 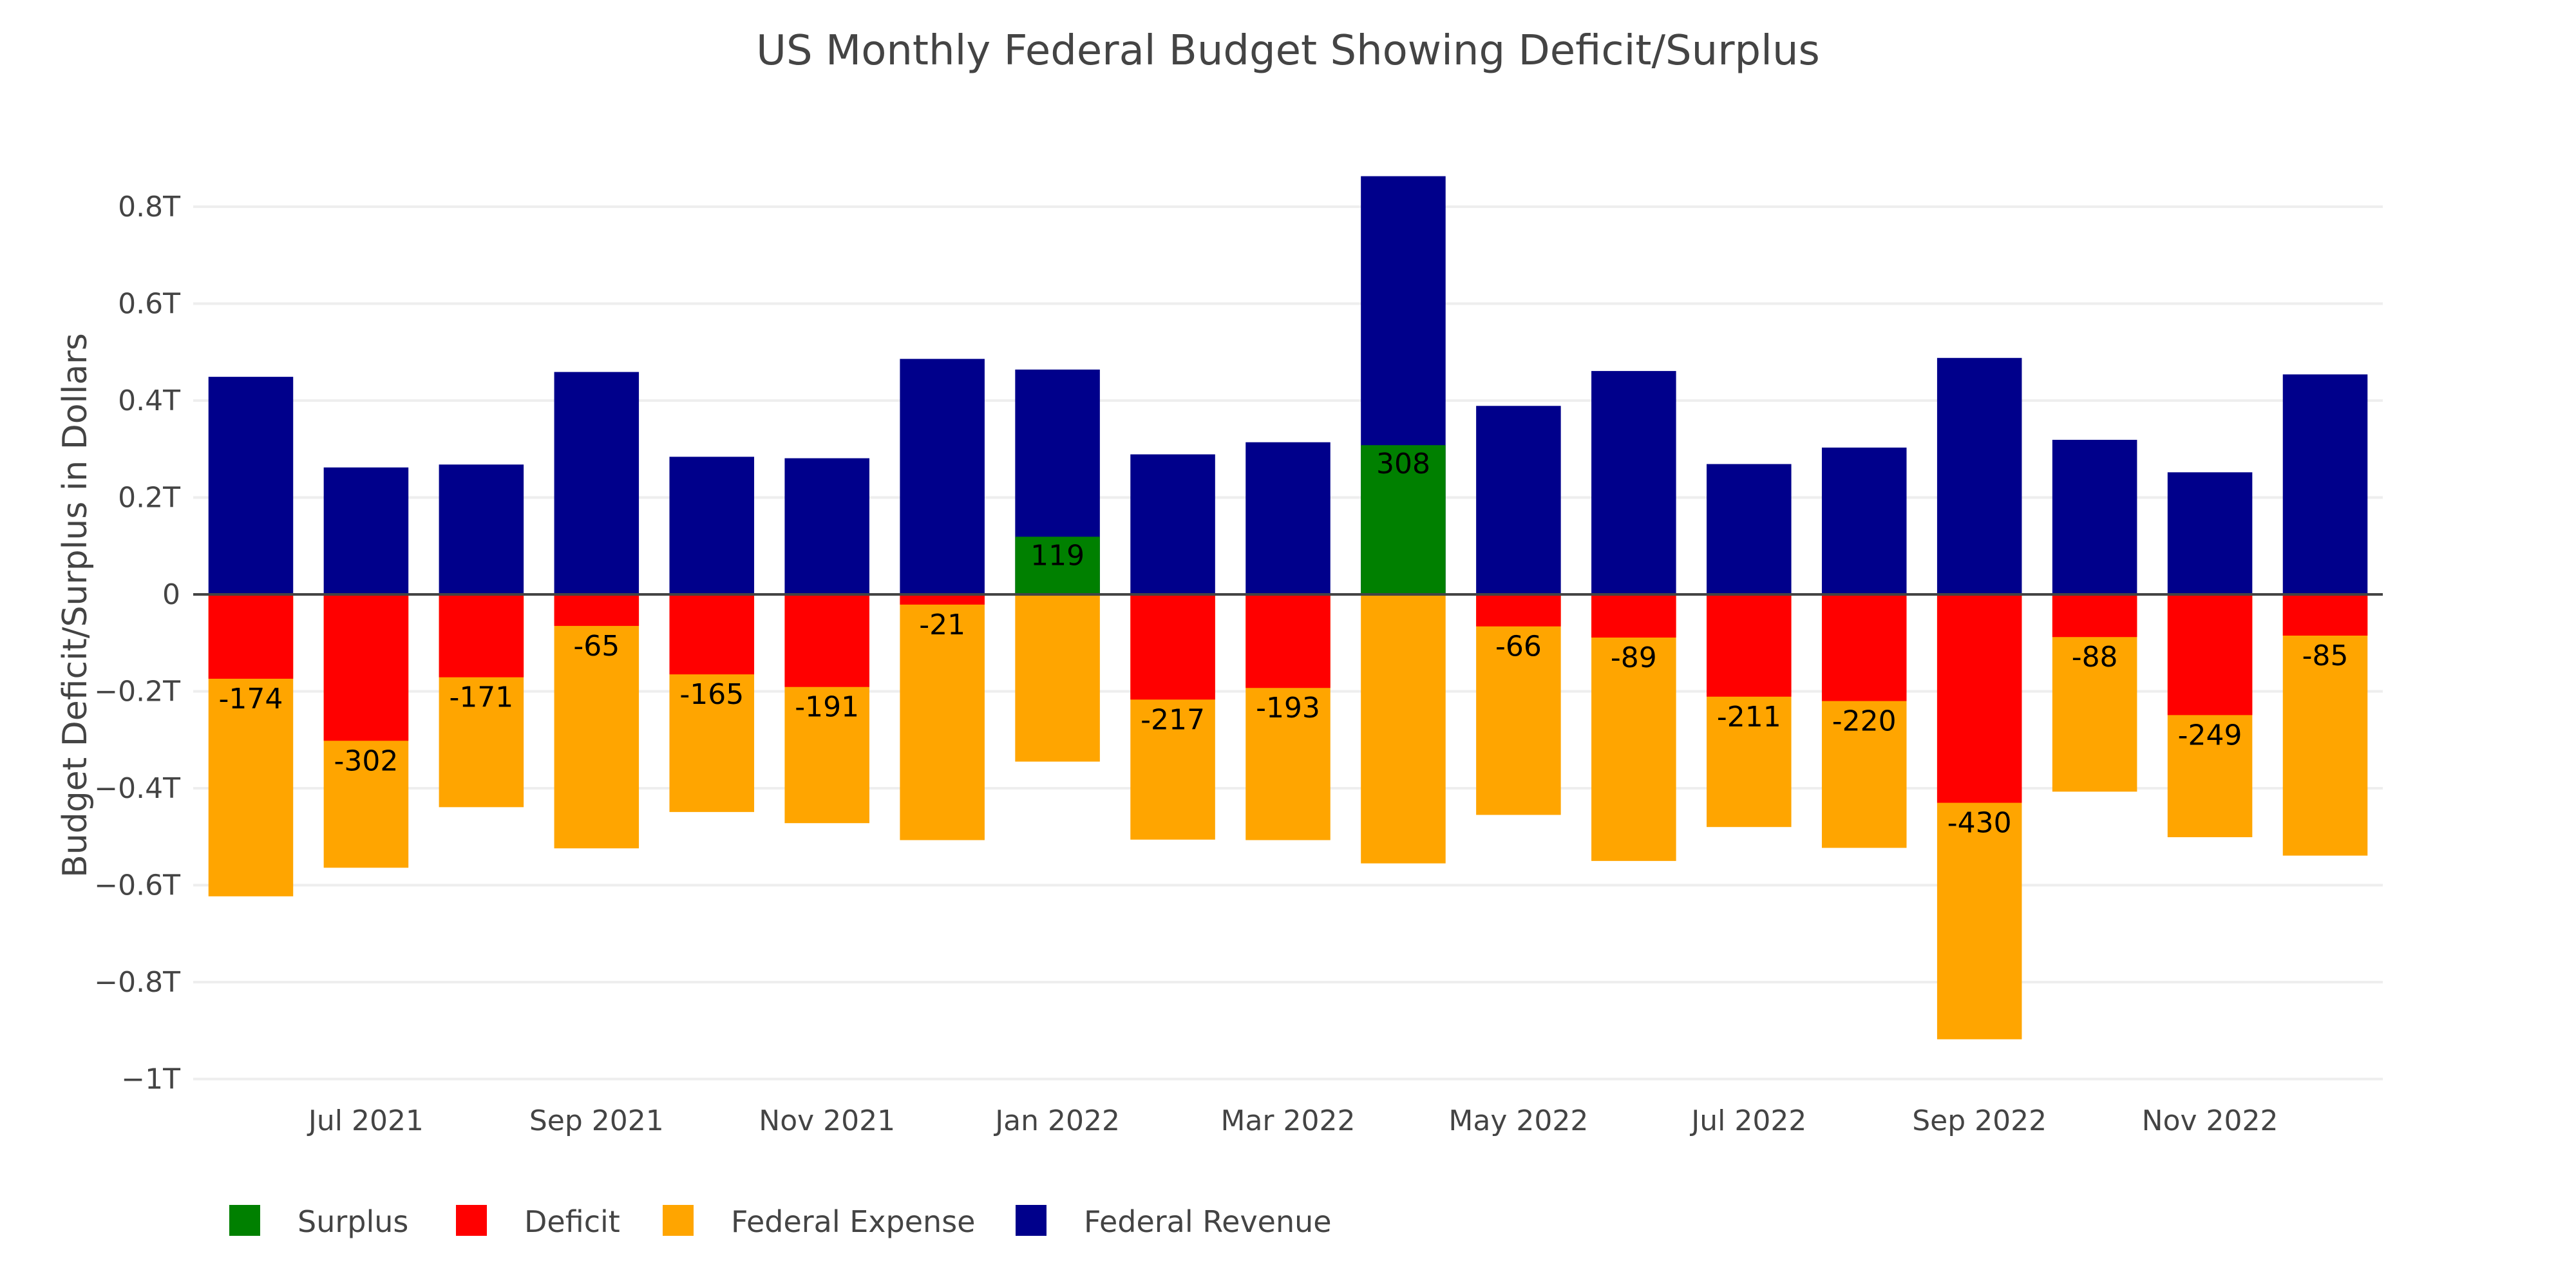 What do you see at coordinates (1979, 823) in the screenshot?
I see `deficit-value-label: -430` at bounding box center [1979, 823].